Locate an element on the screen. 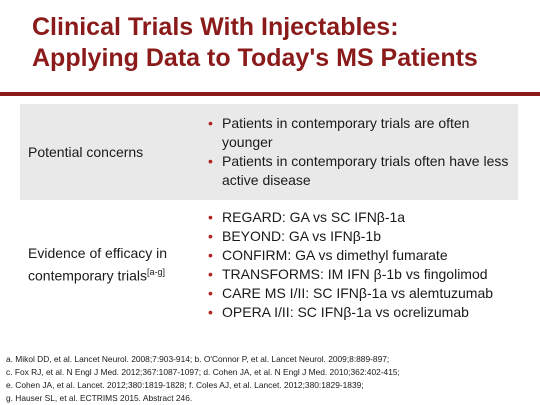 Image resolution: width=540 pixels, height=405 pixels. list-item: • OPERA I/II: SC IFNβ-1a vs ocrelizumab is located at coordinates (363, 312).